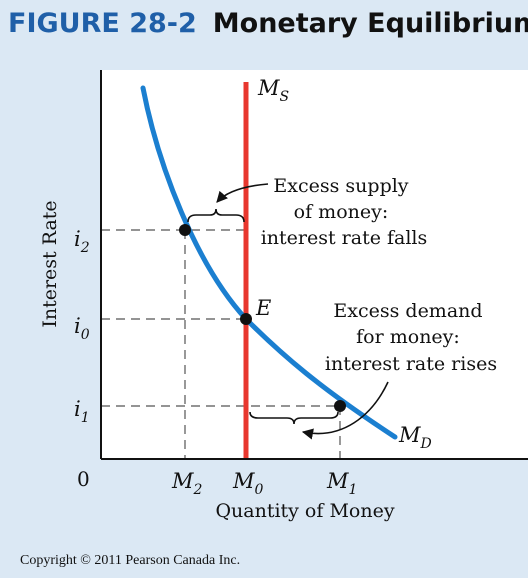  Describe the element at coordinates (341, 483) in the screenshot. I see `tick-m1: M1` at that location.